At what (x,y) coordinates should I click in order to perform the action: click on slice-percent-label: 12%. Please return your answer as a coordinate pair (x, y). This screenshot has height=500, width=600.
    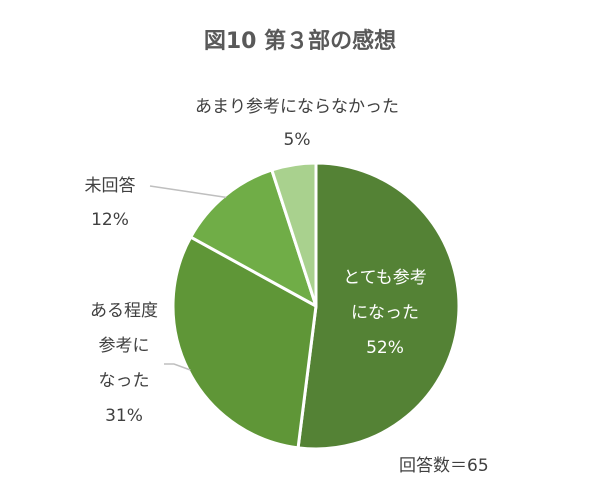
    Looking at the image, I should click on (110, 220).